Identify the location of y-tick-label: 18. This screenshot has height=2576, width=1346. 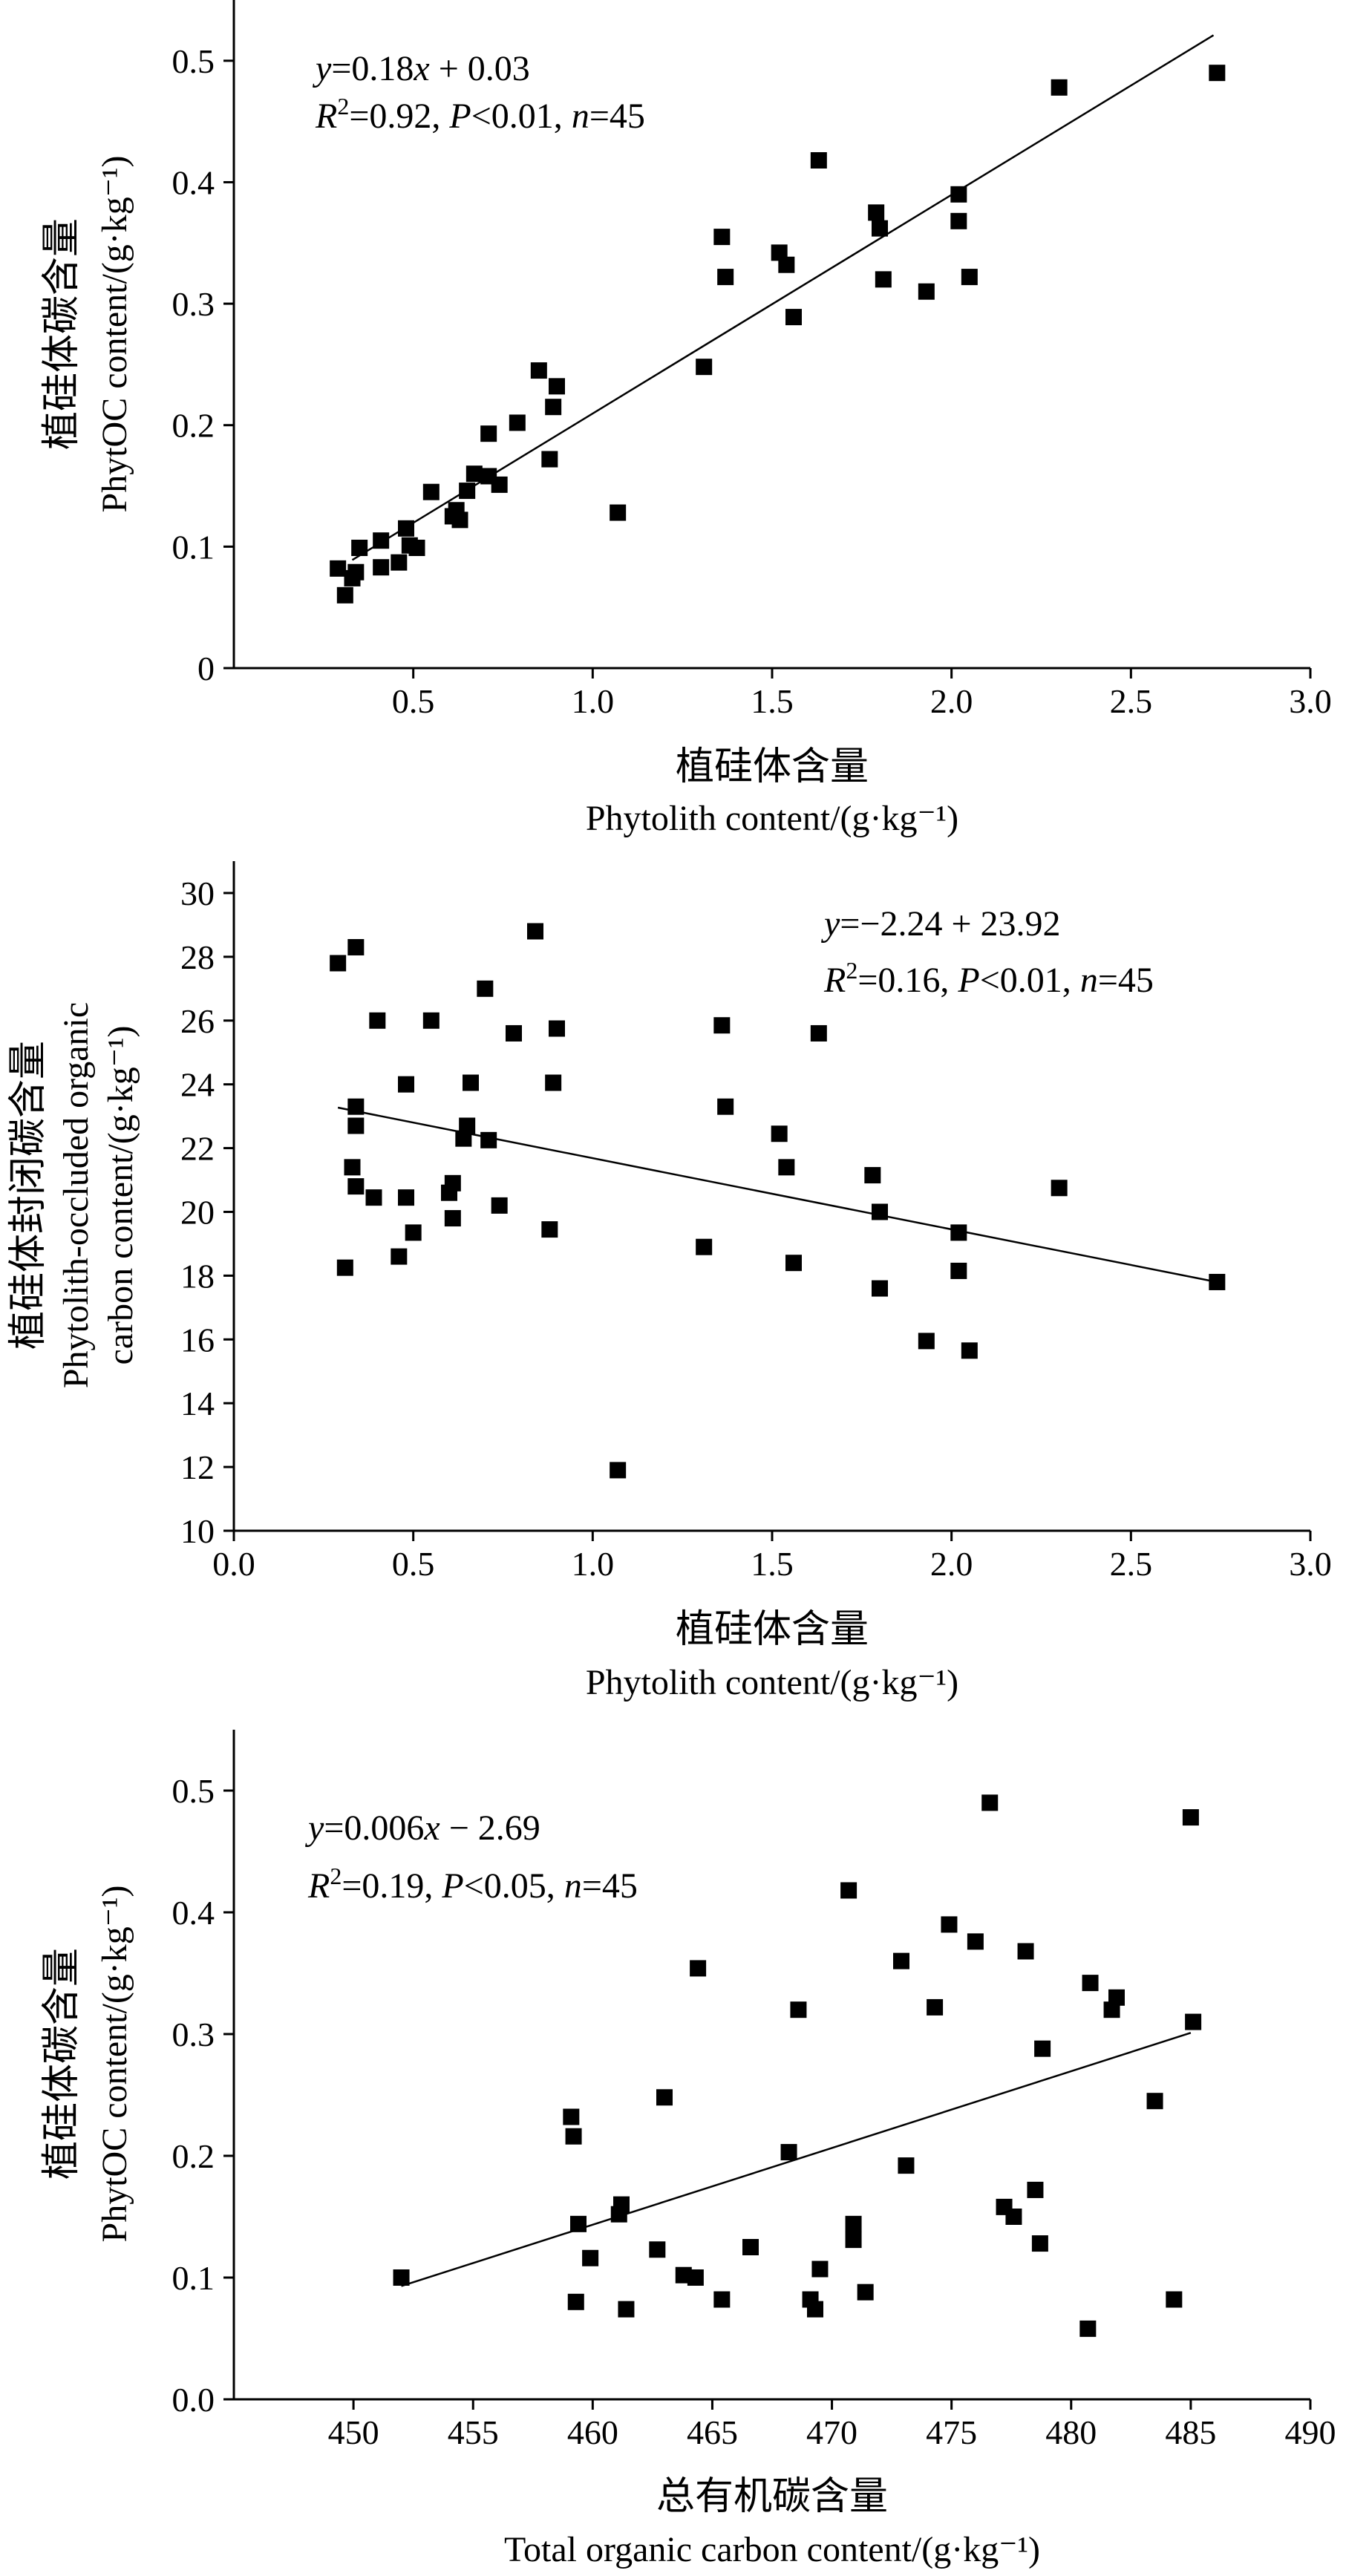
(198, 1276).